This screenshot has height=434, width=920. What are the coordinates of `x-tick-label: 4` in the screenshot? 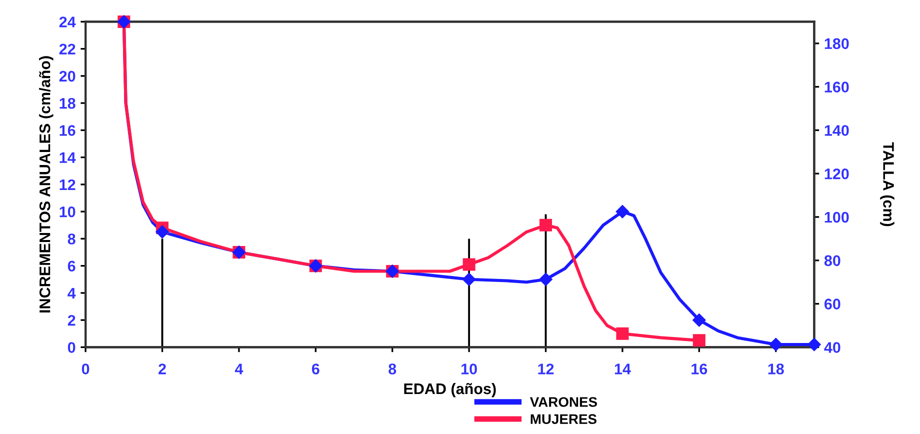 It's located at (239, 369).